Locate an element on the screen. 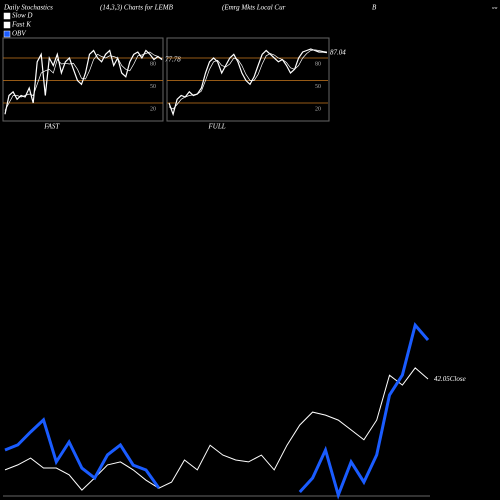  exchange-letter: B is located at coordinates (374, 8).